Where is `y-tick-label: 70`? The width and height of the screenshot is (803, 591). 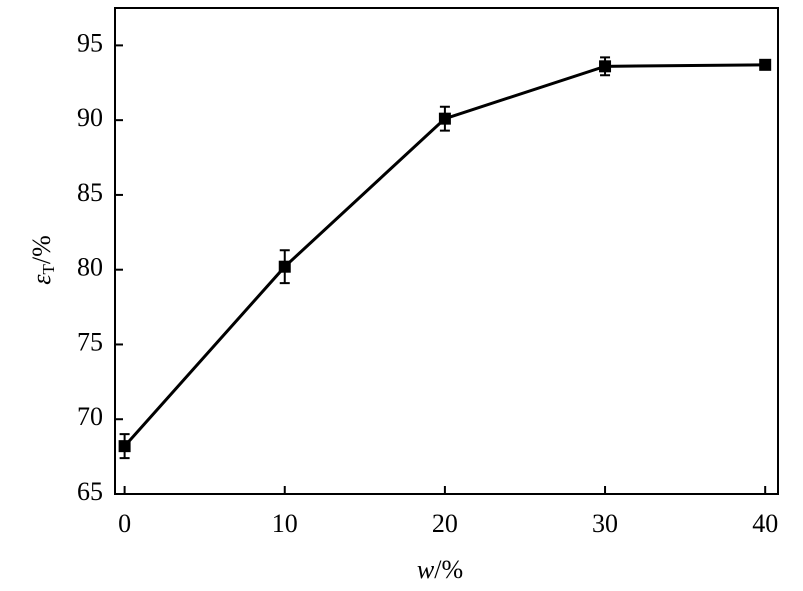 y-tick-label: 70 is located at coordinates (90, 416).